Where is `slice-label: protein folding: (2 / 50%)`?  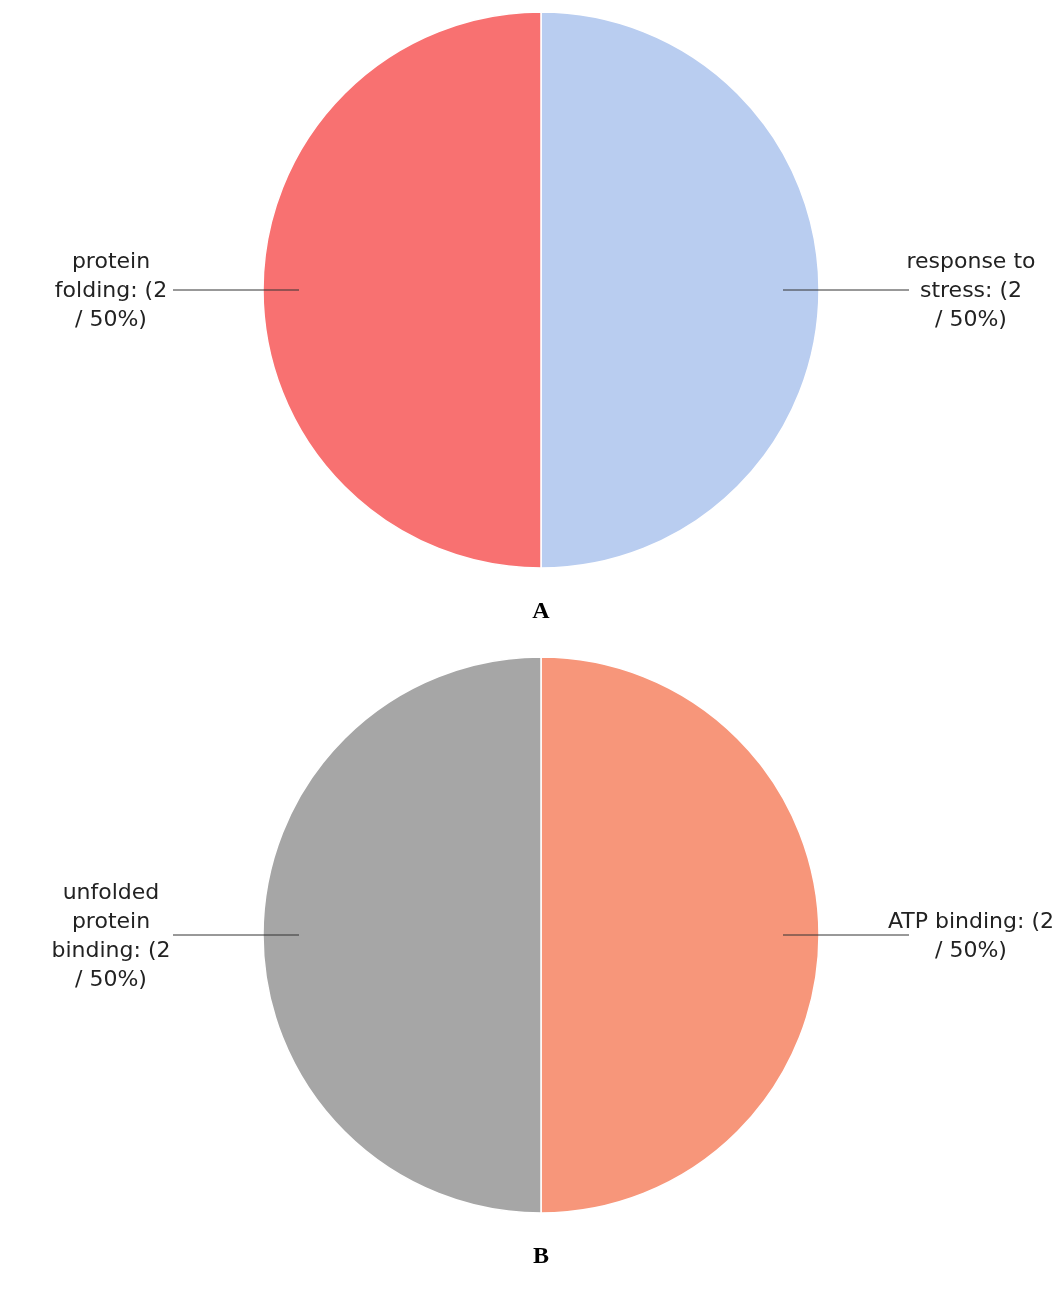 slice-label: protein folding: (2 / 50%) is located at coordinates (111, 289).